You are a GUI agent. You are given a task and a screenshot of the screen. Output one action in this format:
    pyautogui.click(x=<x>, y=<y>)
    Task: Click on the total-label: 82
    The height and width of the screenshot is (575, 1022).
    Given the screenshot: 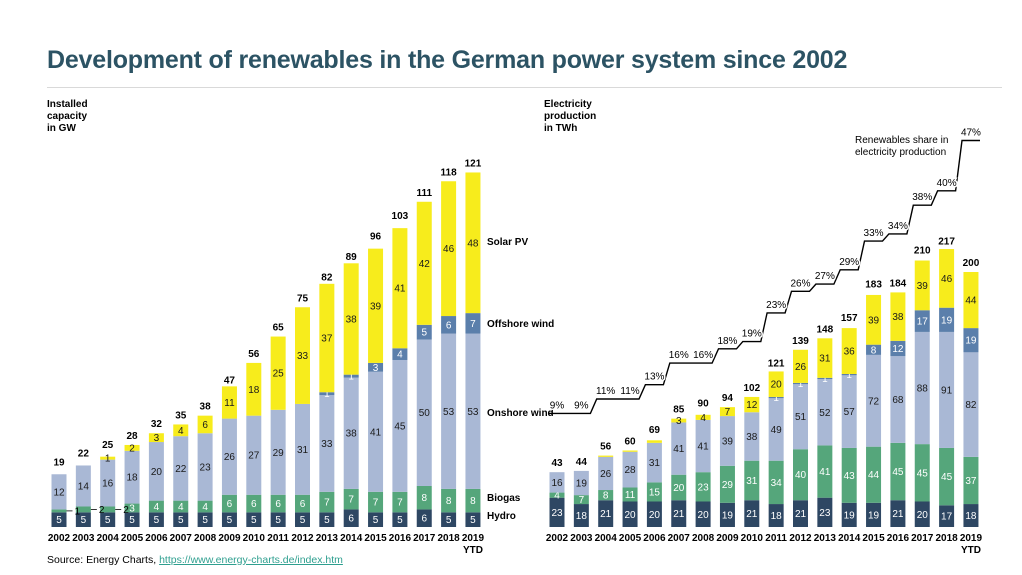 What is the action you would take?
    pyautogui.click(x=327, y=278)
    